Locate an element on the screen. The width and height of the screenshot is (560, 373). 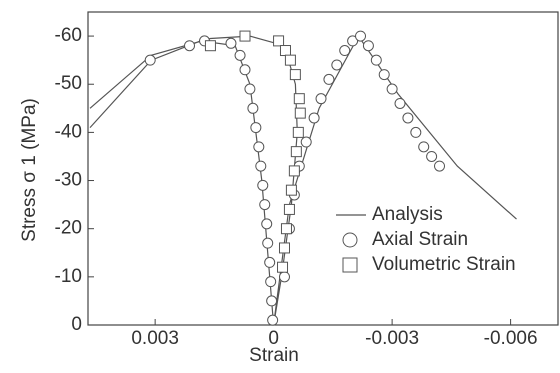
y-tick-label: -50 is located at coordinates (68, 83).